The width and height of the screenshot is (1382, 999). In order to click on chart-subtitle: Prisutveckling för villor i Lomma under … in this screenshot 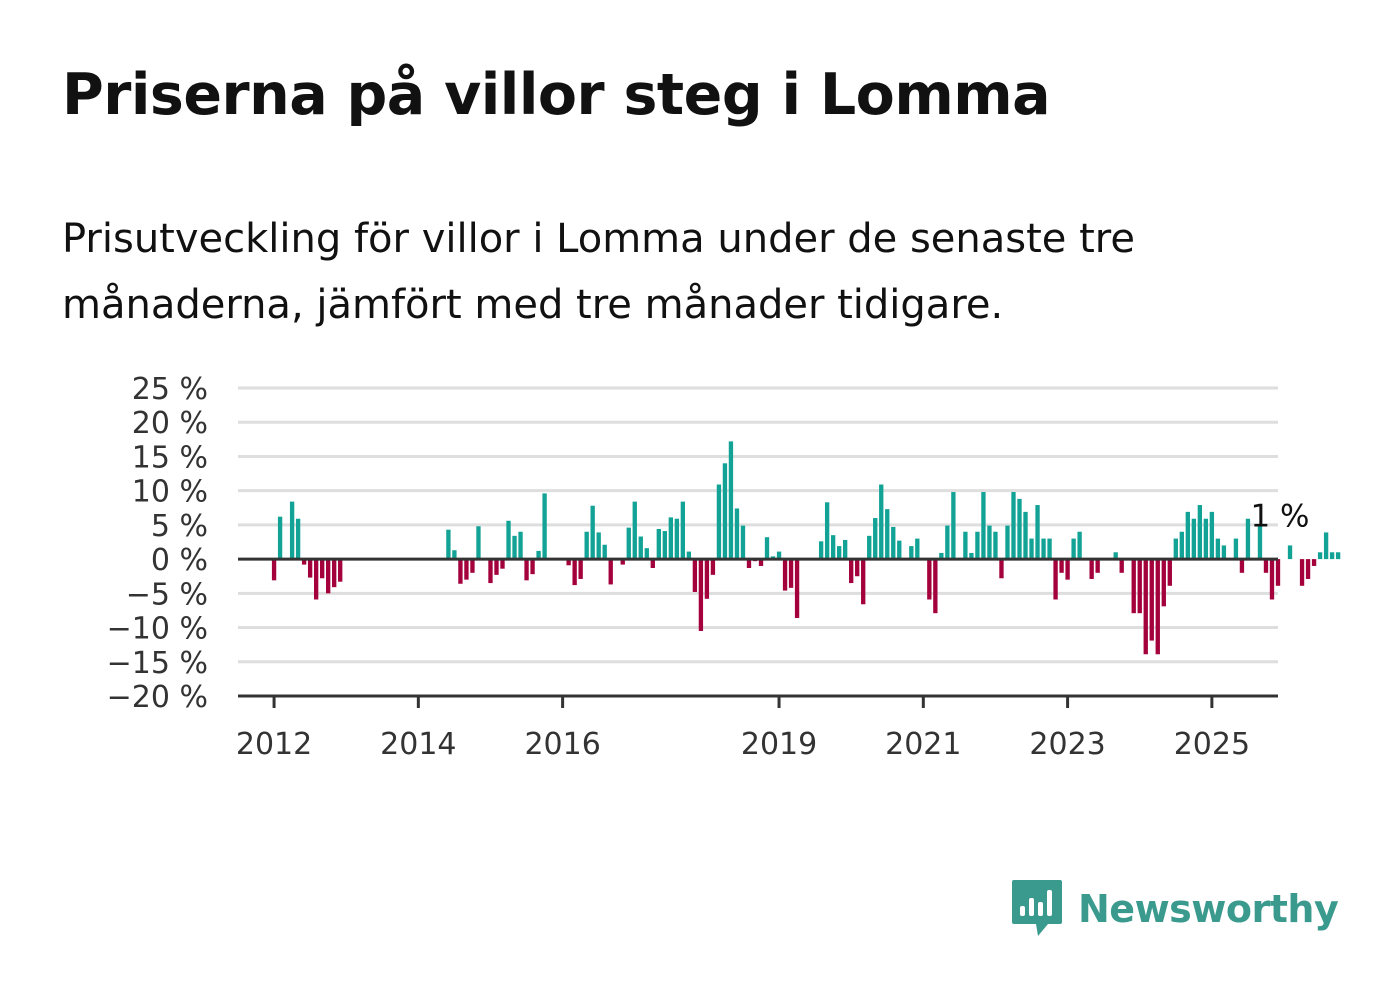, I will do `click(598, 272)`.